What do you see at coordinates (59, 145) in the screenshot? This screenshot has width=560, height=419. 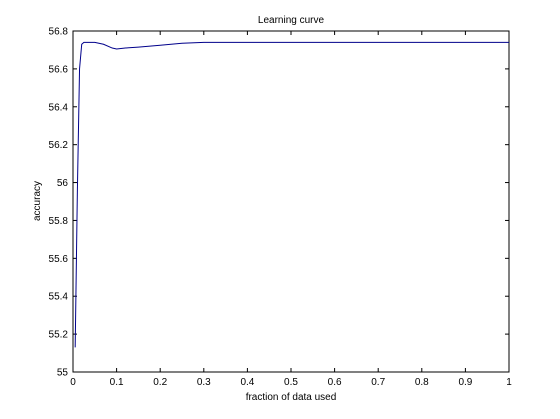 I see `y-tick-label: 56.2` at bounding box center [59, 145].